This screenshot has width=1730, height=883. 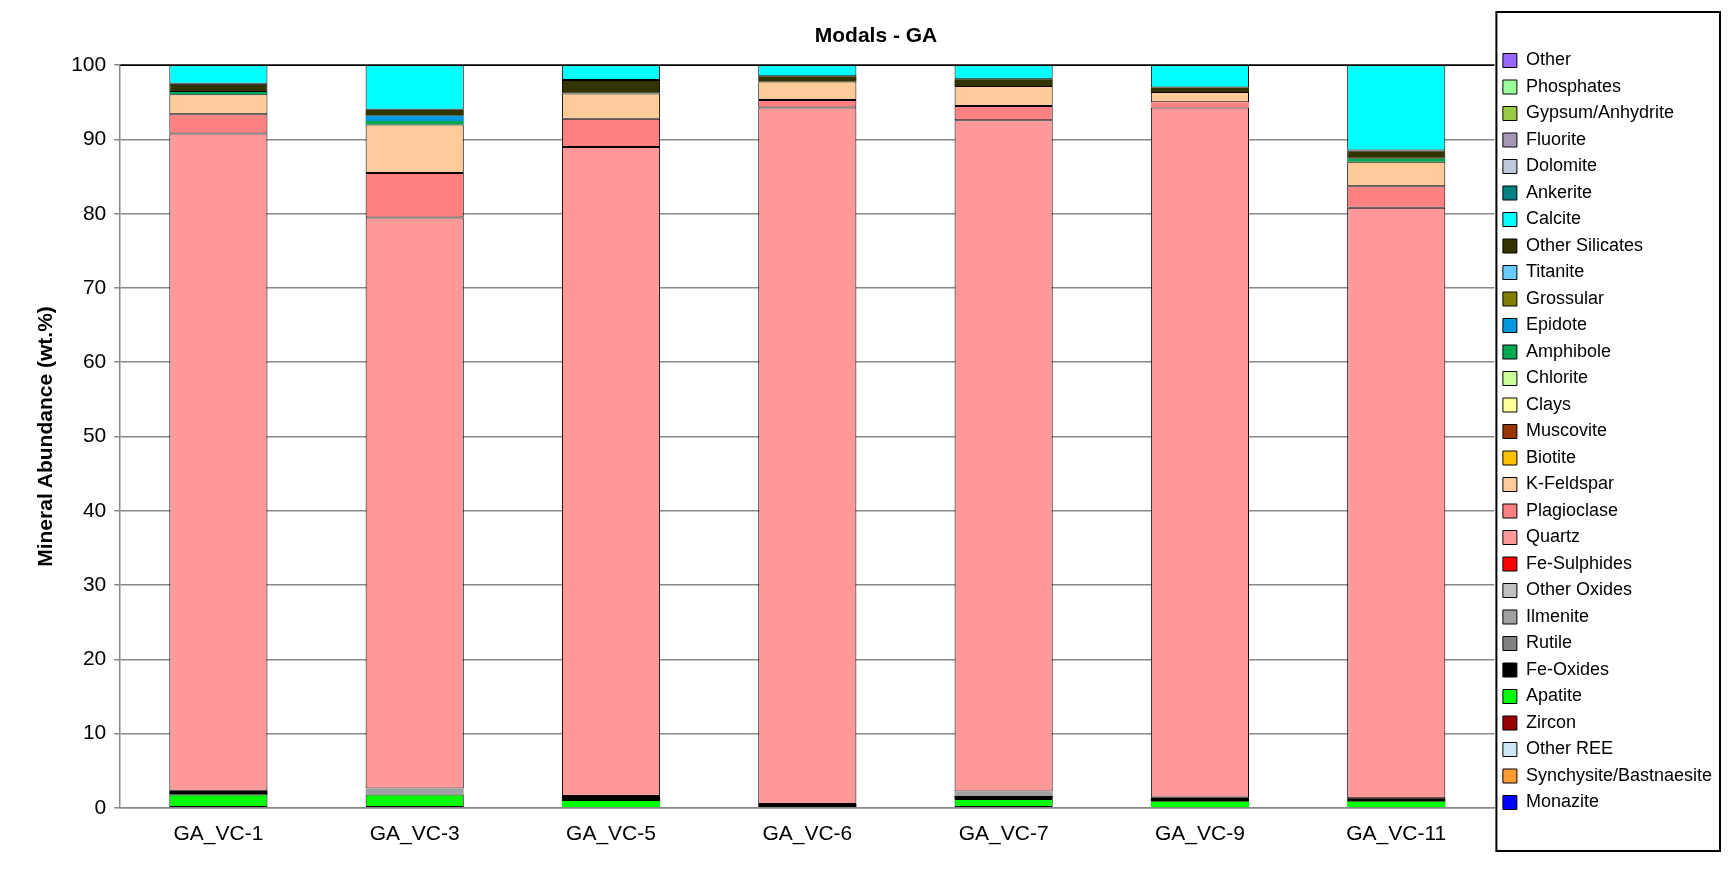 What do you see at coordinates (89, 63) in the screenshot?
I see `y-tick-label: 100` at bounding box center [89, 63].